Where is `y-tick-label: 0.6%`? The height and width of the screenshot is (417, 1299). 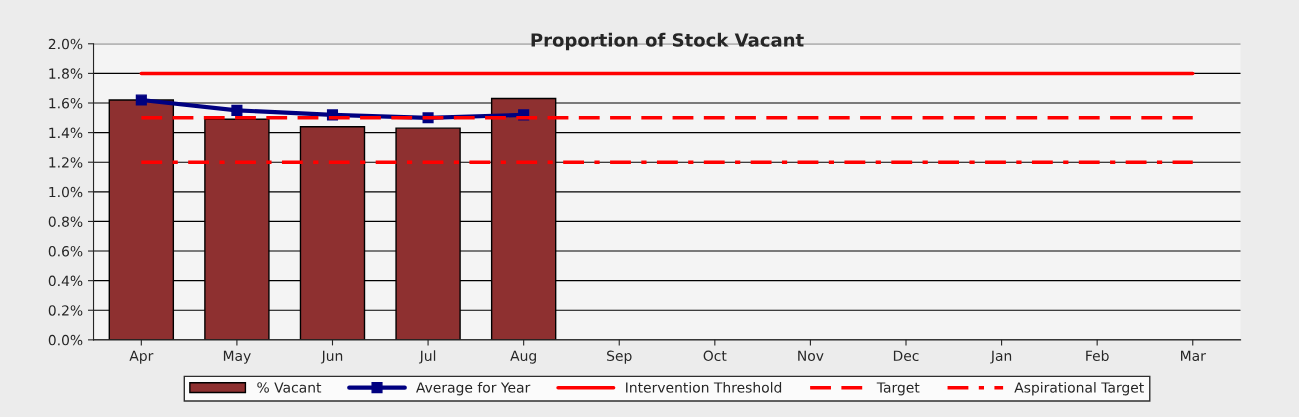
y-tick-label: 0.6% is located at coordinates (65, 251).